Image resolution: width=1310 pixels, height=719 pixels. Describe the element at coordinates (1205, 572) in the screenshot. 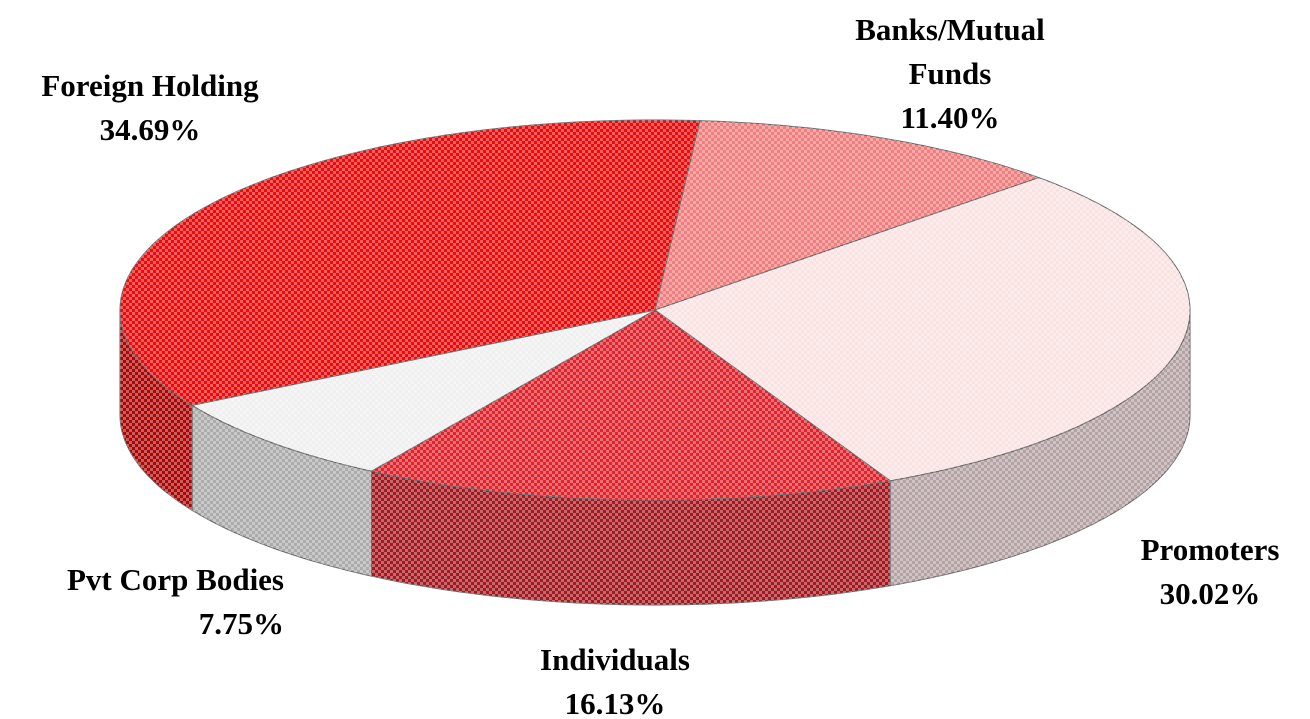

I see `slice-label: Promoters 30.02%` at that location.